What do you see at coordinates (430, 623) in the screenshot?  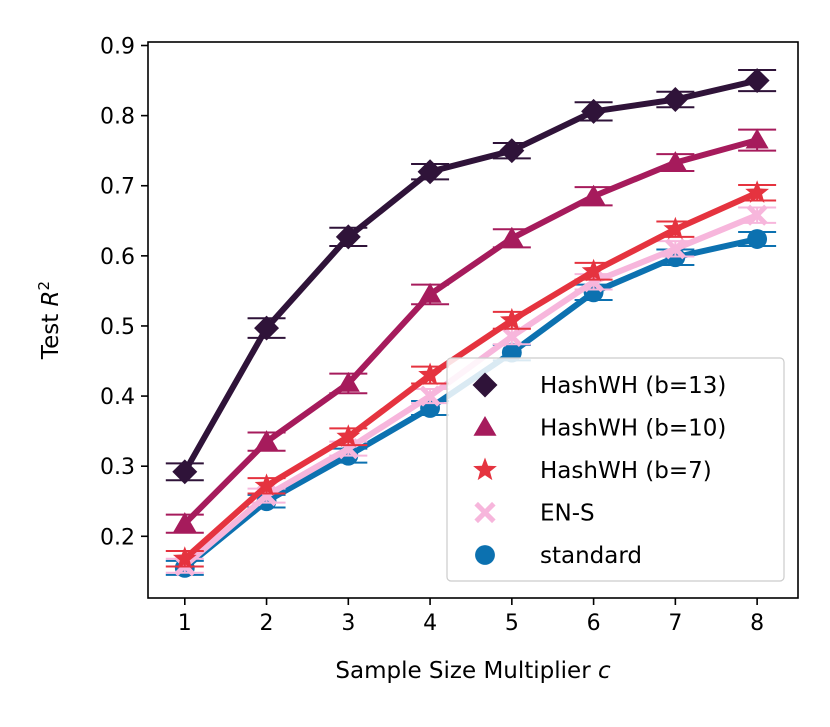 I see `x-tick-label: 4` at bounding box center [430, 623].